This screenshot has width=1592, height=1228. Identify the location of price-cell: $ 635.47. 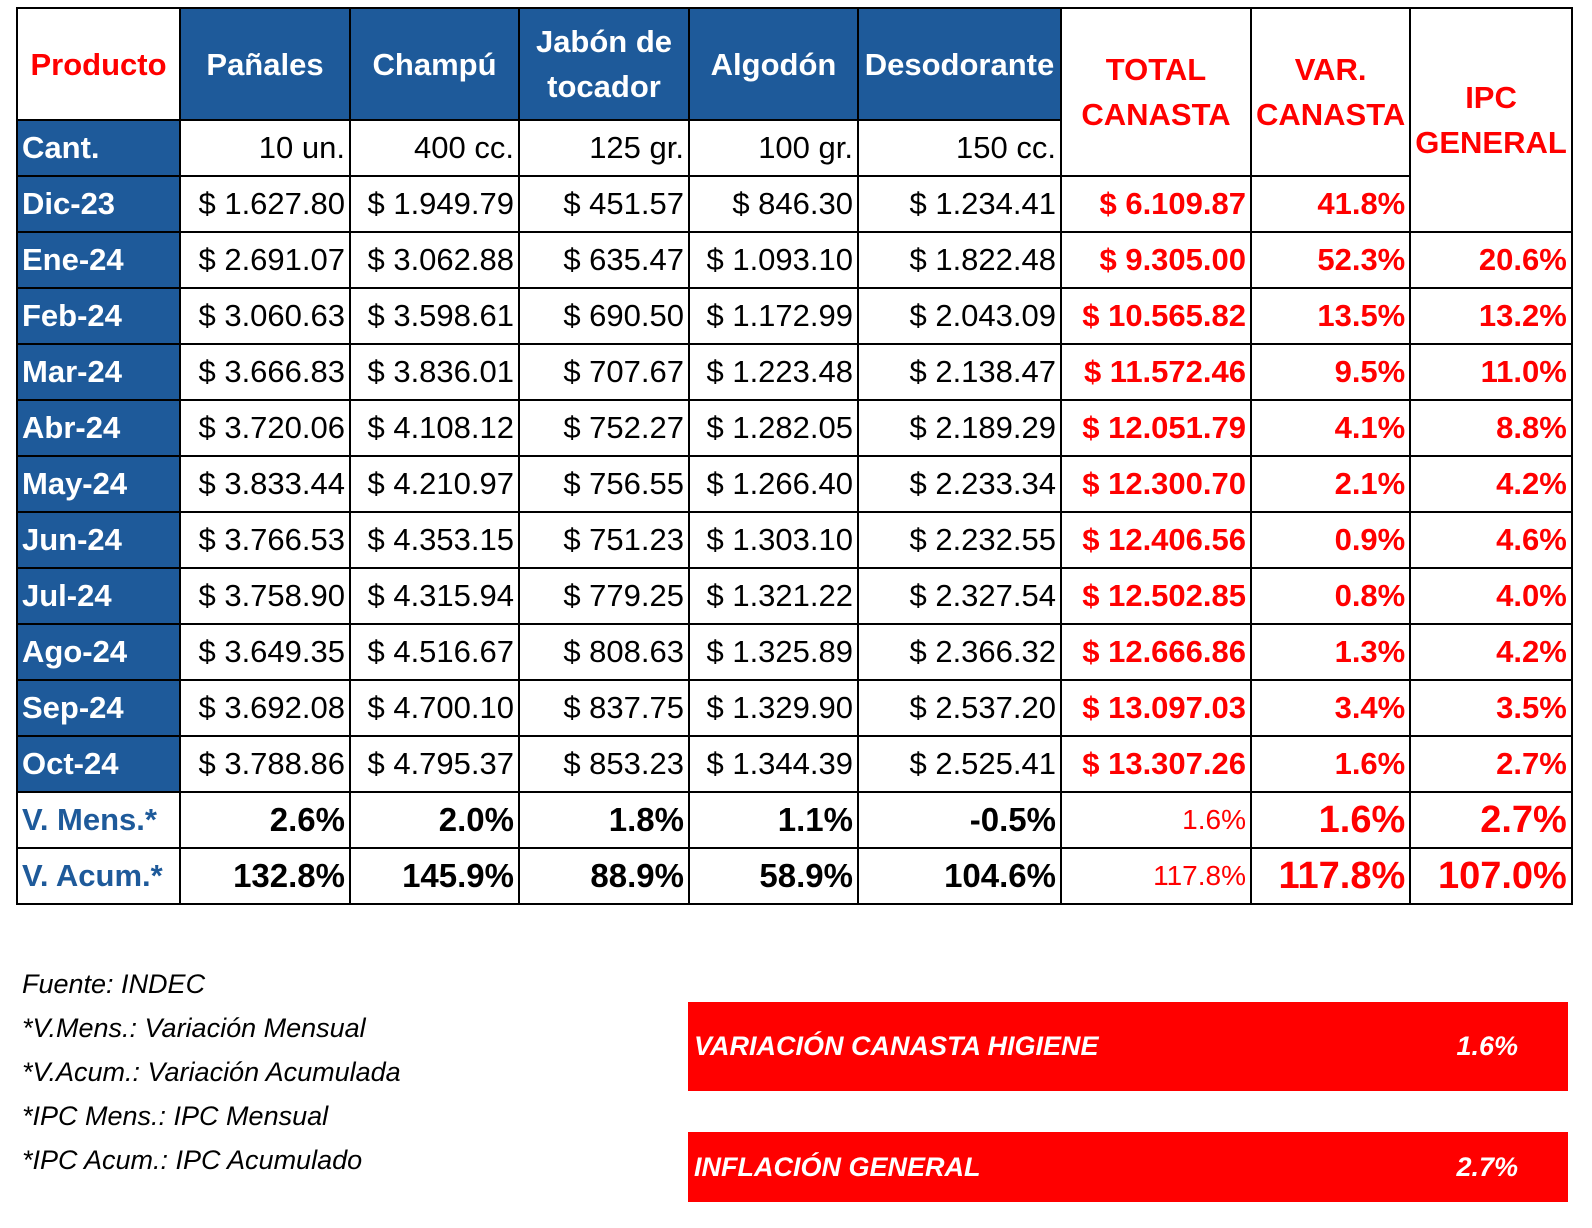
(604, 260).